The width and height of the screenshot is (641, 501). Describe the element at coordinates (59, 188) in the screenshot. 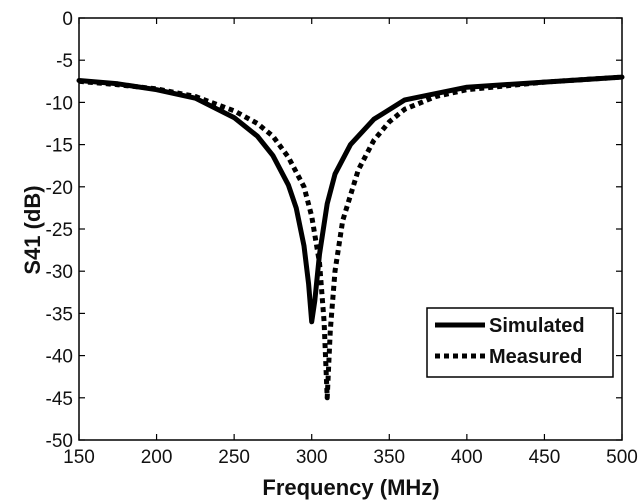

I see `y-tick-label: -20` at that location.